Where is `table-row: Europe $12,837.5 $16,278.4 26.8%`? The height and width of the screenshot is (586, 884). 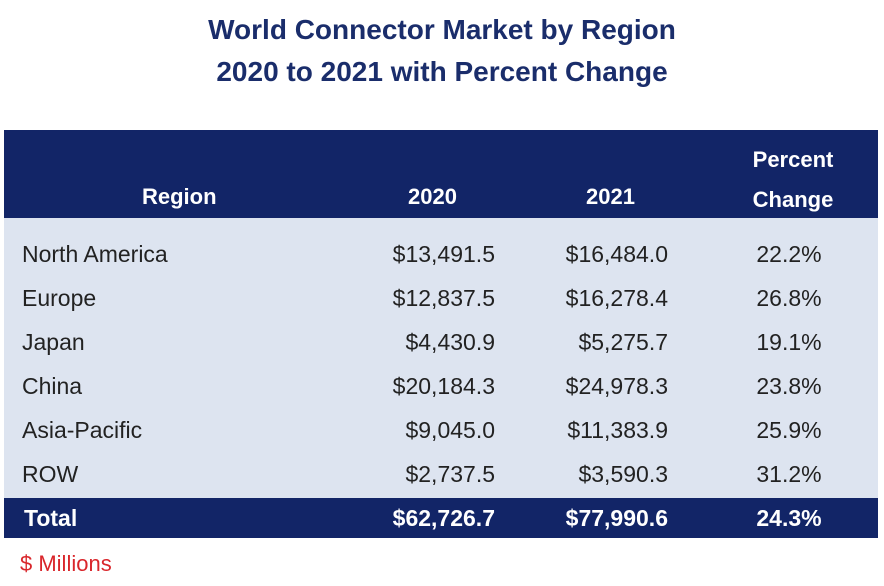 table-row: Europe $12,837.5 $16,278.4 26.8% is located at coordinates (441, 298).